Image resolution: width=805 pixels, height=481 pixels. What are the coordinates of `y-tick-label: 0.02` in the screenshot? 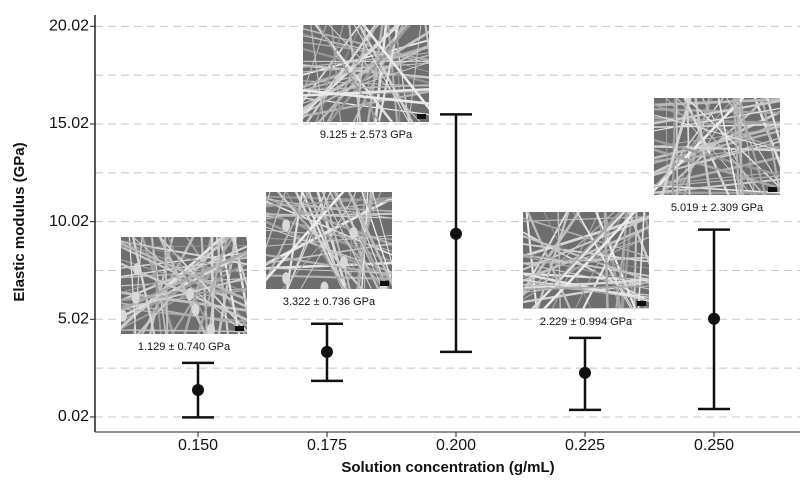 It's located at (73, 416).